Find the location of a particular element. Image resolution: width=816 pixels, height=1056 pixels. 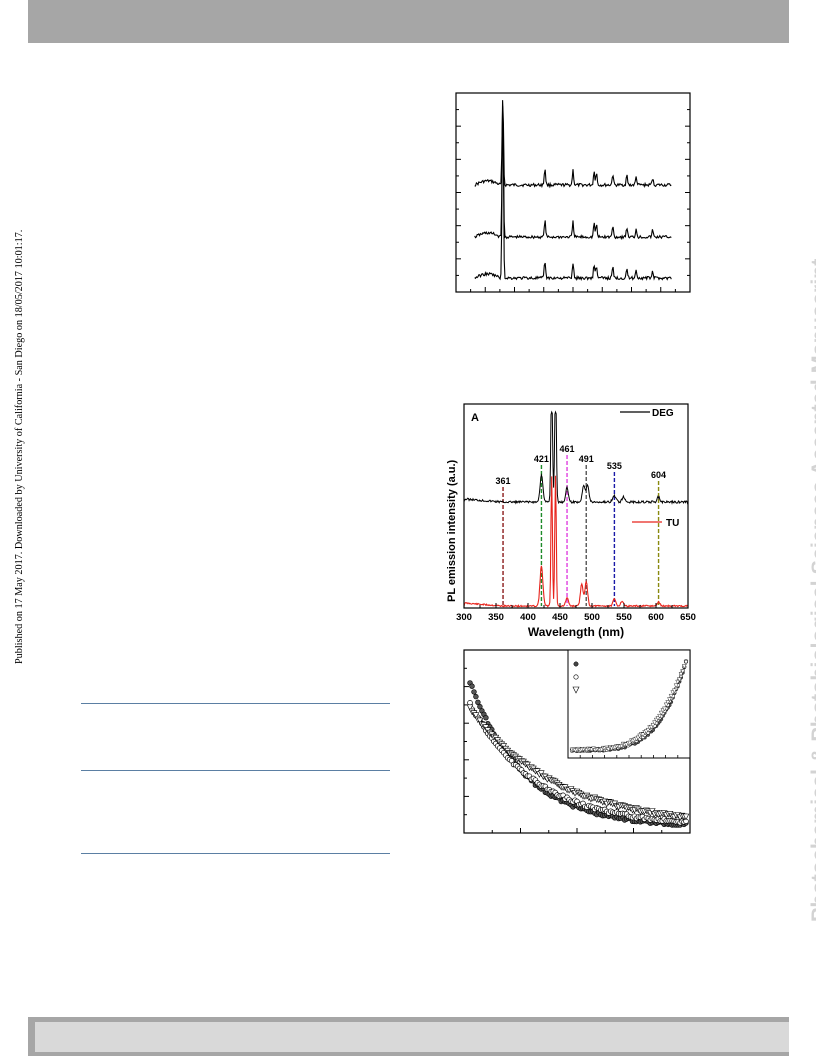

legend-label-tu: TU is located at coordinates (672, 523).